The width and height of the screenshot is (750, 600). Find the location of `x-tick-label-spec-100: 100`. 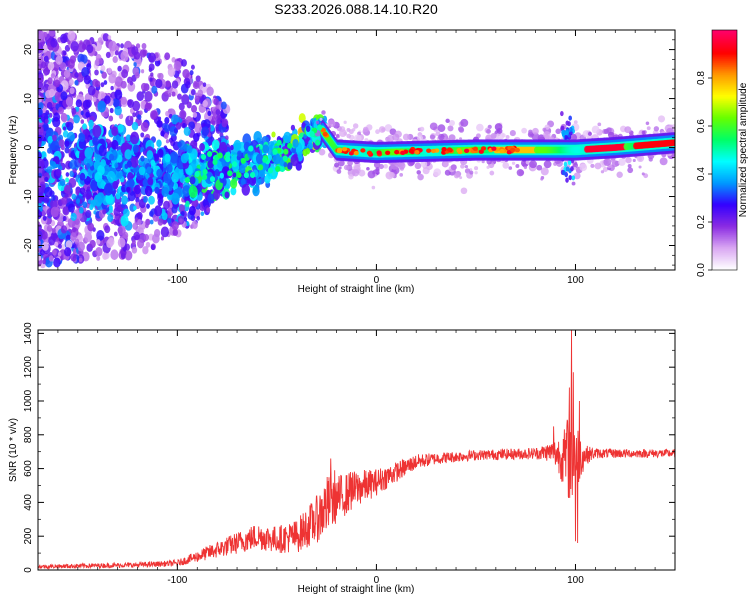

x-tick-label-spec-100: 100 is located at coordinates (575, 280).